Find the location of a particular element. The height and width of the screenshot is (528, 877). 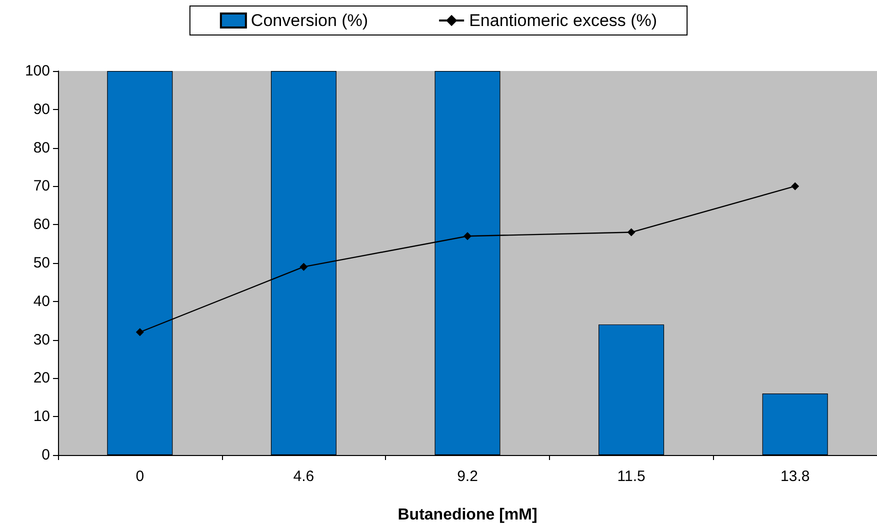

legend-label: Enantiomeric excess (%) is located at coordinates (563, 20).